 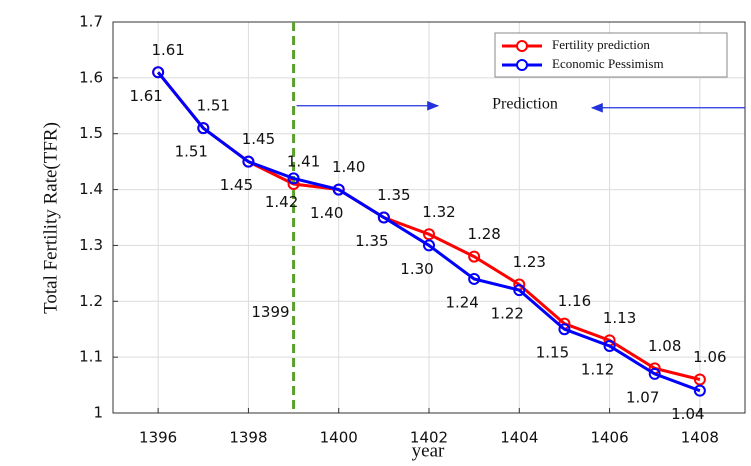 I want to click on data-label: 1.16, so click(x=574, y=301).